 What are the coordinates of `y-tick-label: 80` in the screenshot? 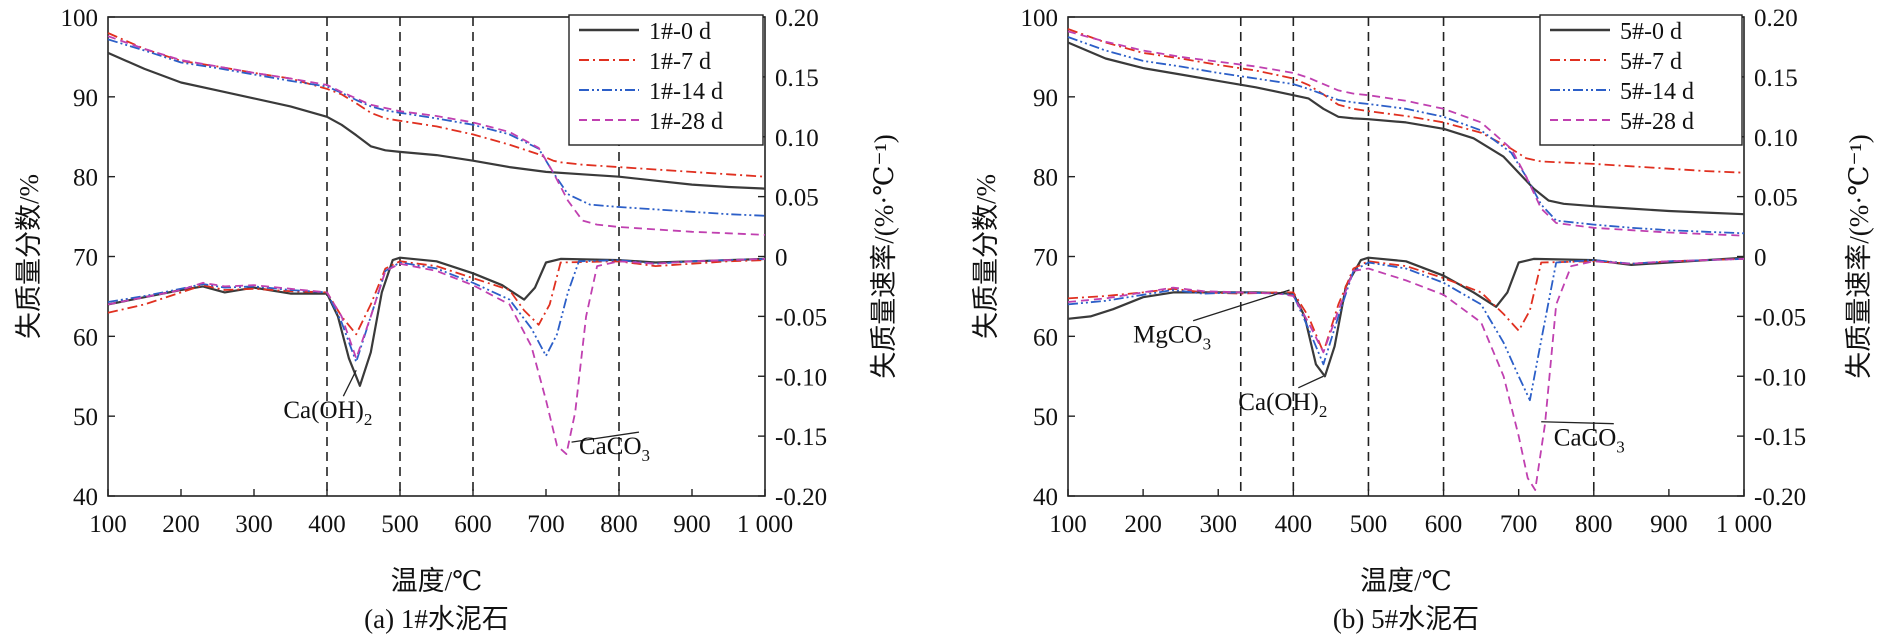 It's located at (1045, 178).